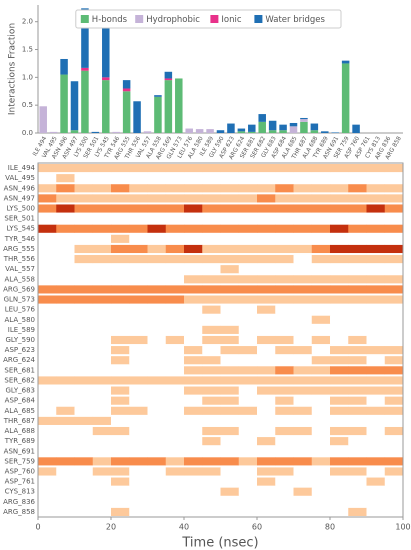  What do you see at coordinates (20, 401) in the screenshot?
I see `row-label: ASP_684` at bounding box center [20, 401].